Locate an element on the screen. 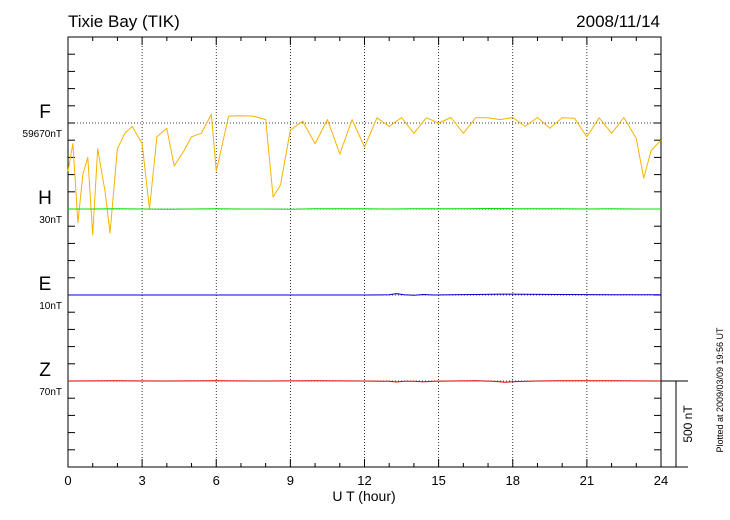  x-tick-label: 15 is located at coordinates (438, 480).